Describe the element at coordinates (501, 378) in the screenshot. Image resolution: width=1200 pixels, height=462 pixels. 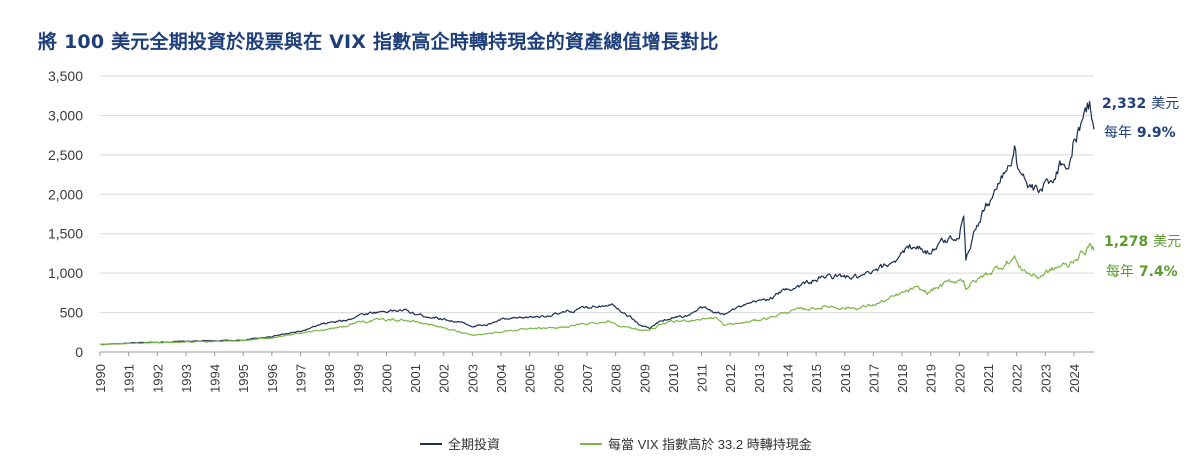
I see `x-tick-label: 2004` at that location.